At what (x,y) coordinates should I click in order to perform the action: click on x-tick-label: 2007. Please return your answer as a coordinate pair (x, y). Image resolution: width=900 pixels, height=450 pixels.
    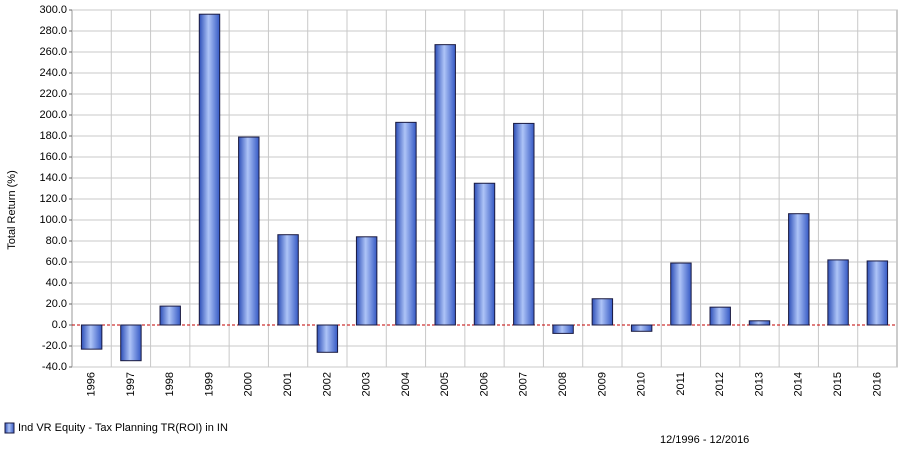
    Looking at the image, I should click on (524, 384).